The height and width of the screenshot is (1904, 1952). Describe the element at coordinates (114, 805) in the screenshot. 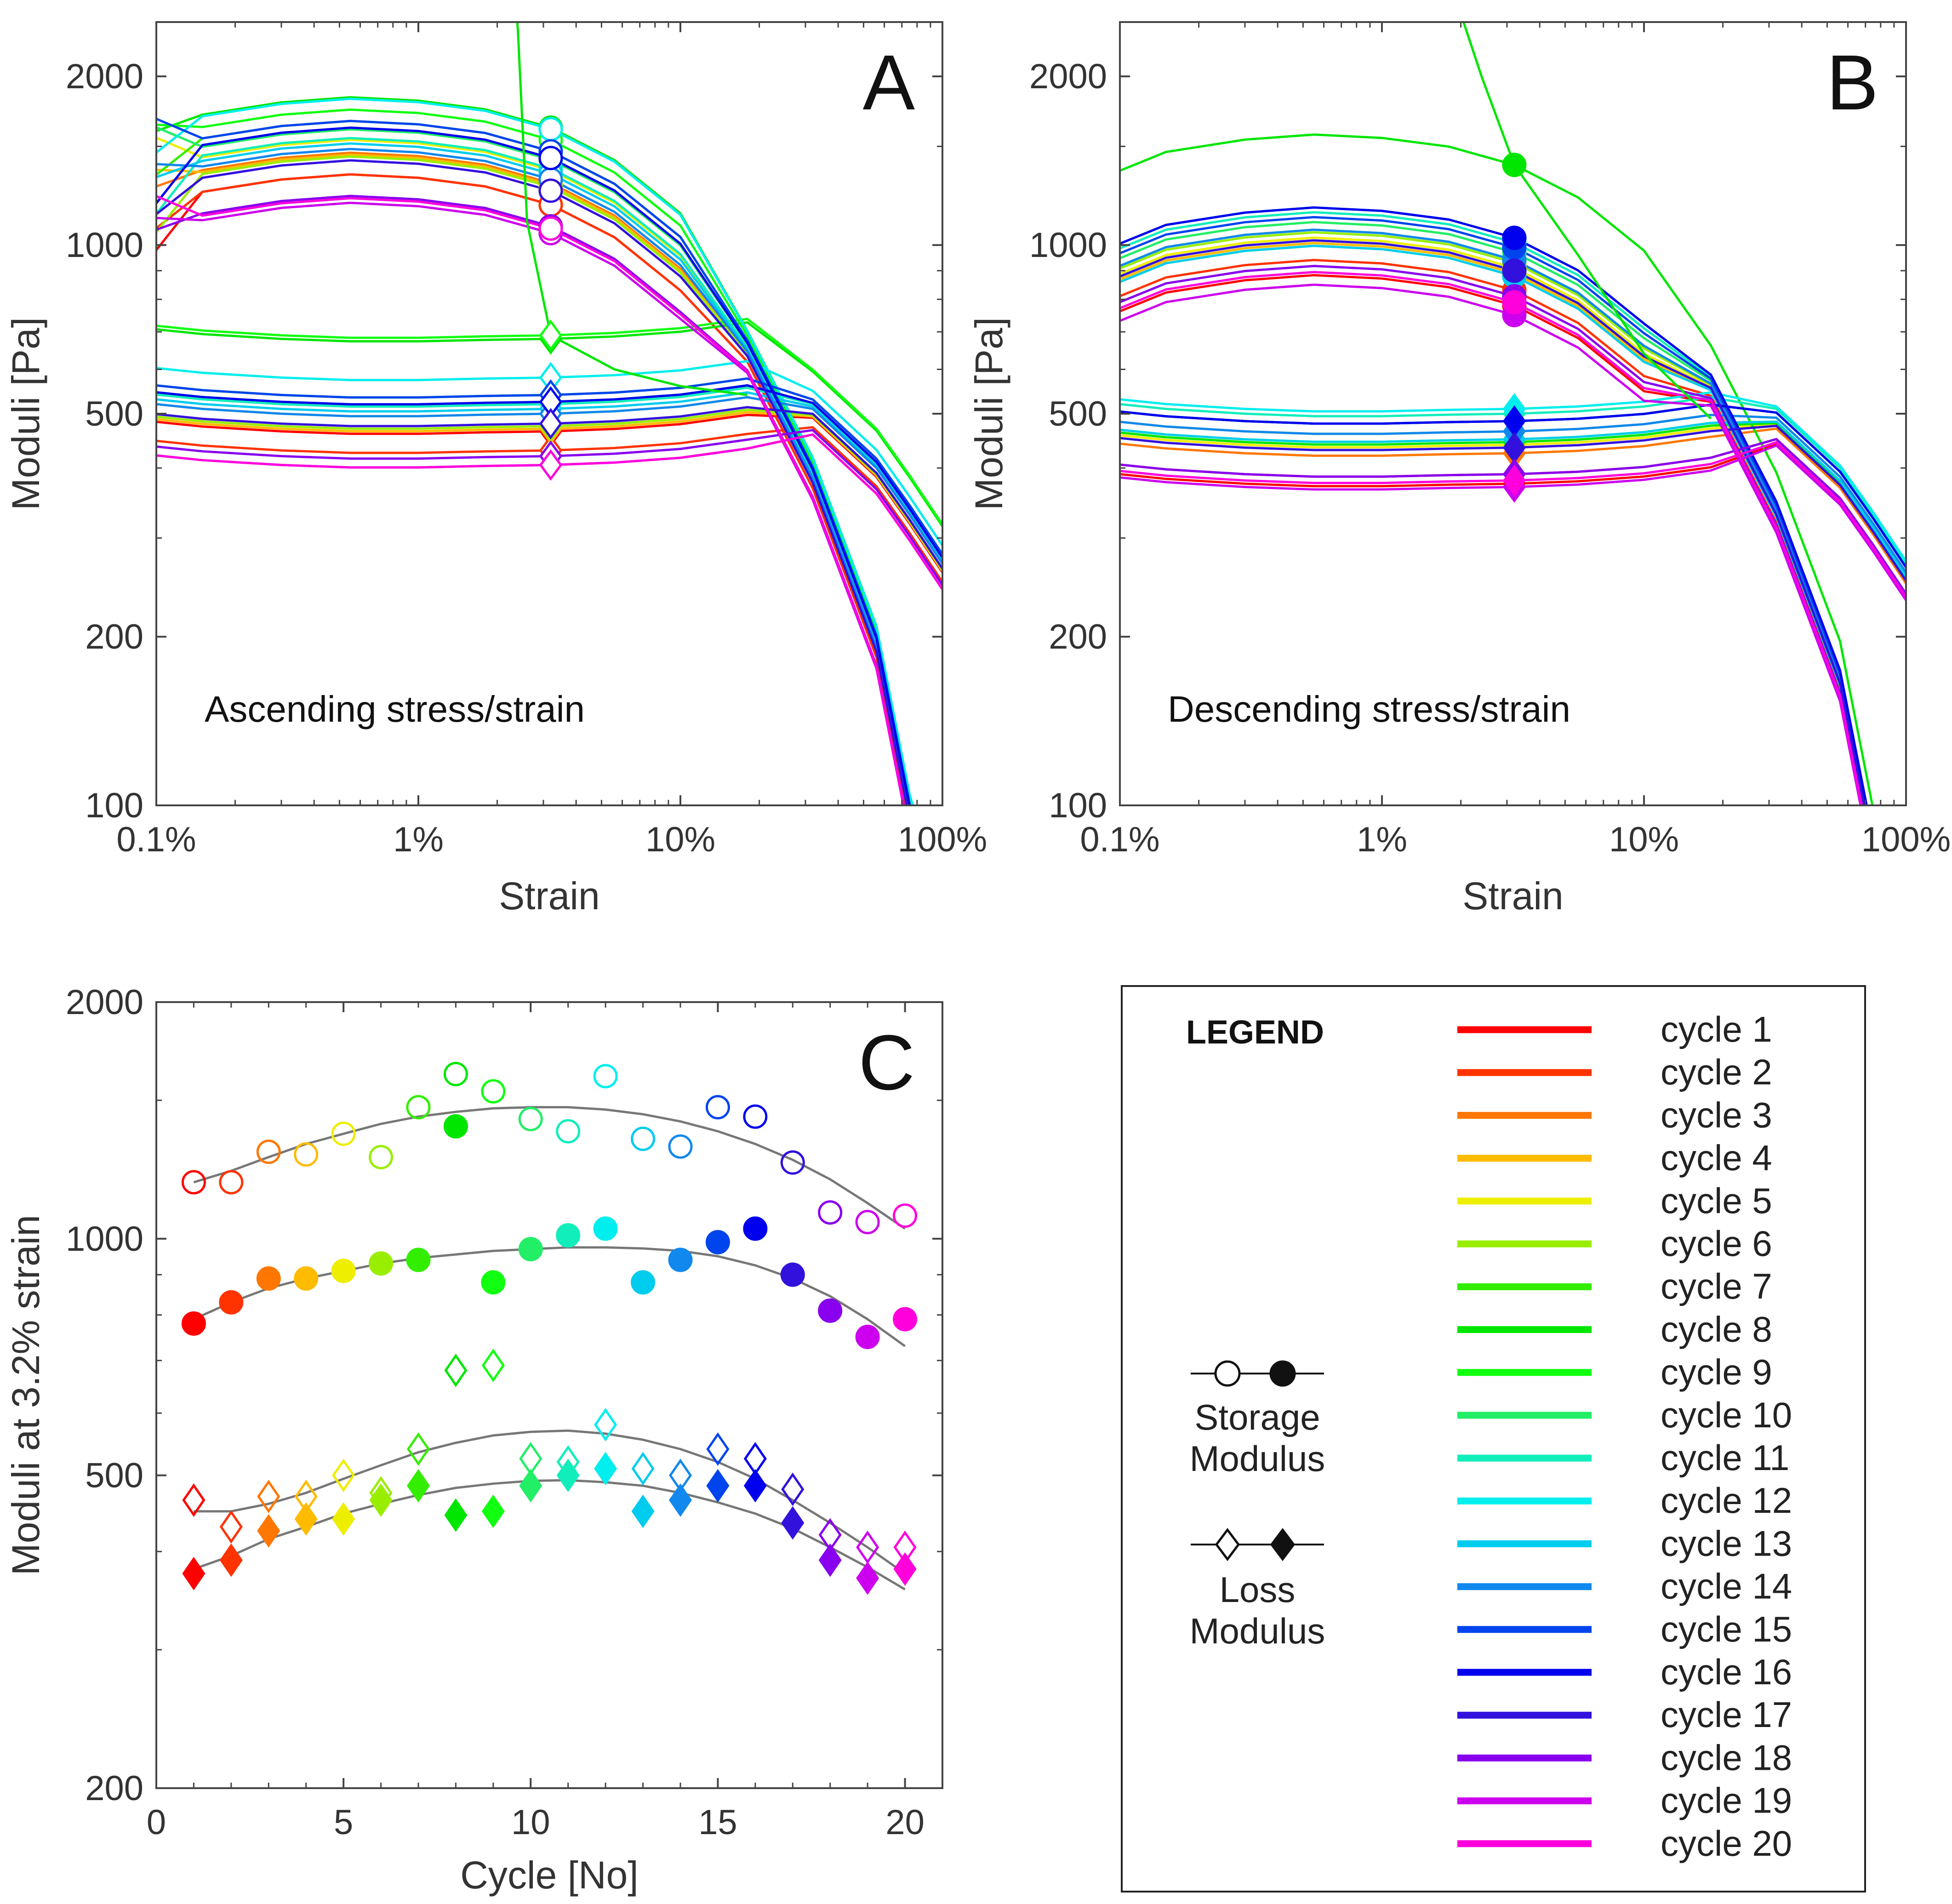

I see `panel-a-ytick-label: 100` at that location.